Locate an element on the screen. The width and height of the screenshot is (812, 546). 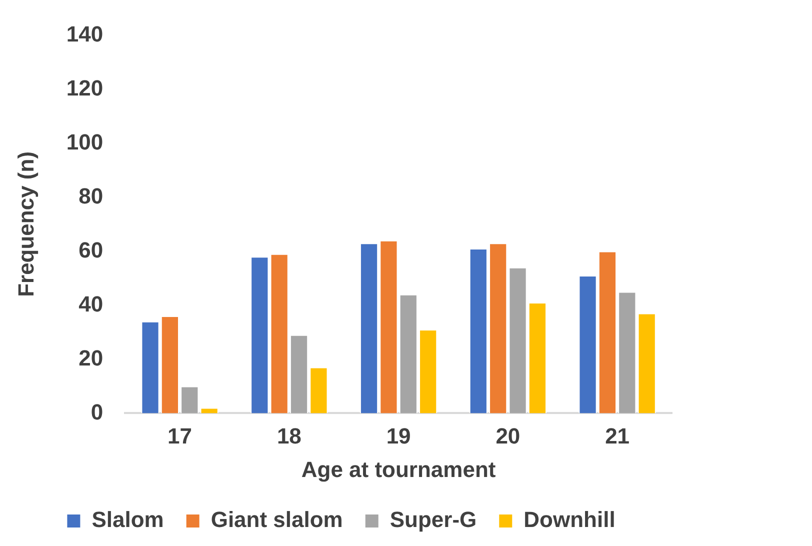
x-tick-label: 19 is located at coordinates (398, 435).